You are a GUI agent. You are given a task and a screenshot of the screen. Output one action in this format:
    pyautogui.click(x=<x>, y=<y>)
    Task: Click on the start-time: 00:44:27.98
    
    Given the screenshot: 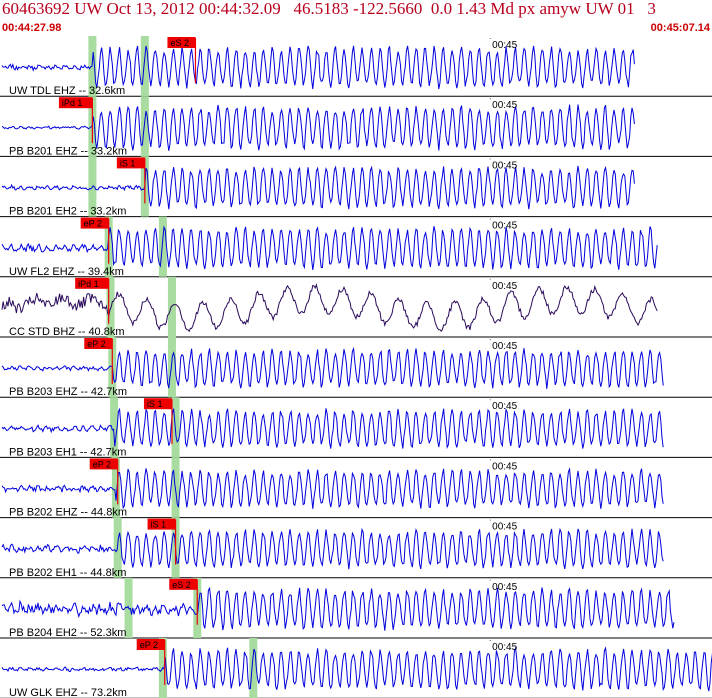 What is the action you would take?
    pyautogui.click(x=32, y=28)
    